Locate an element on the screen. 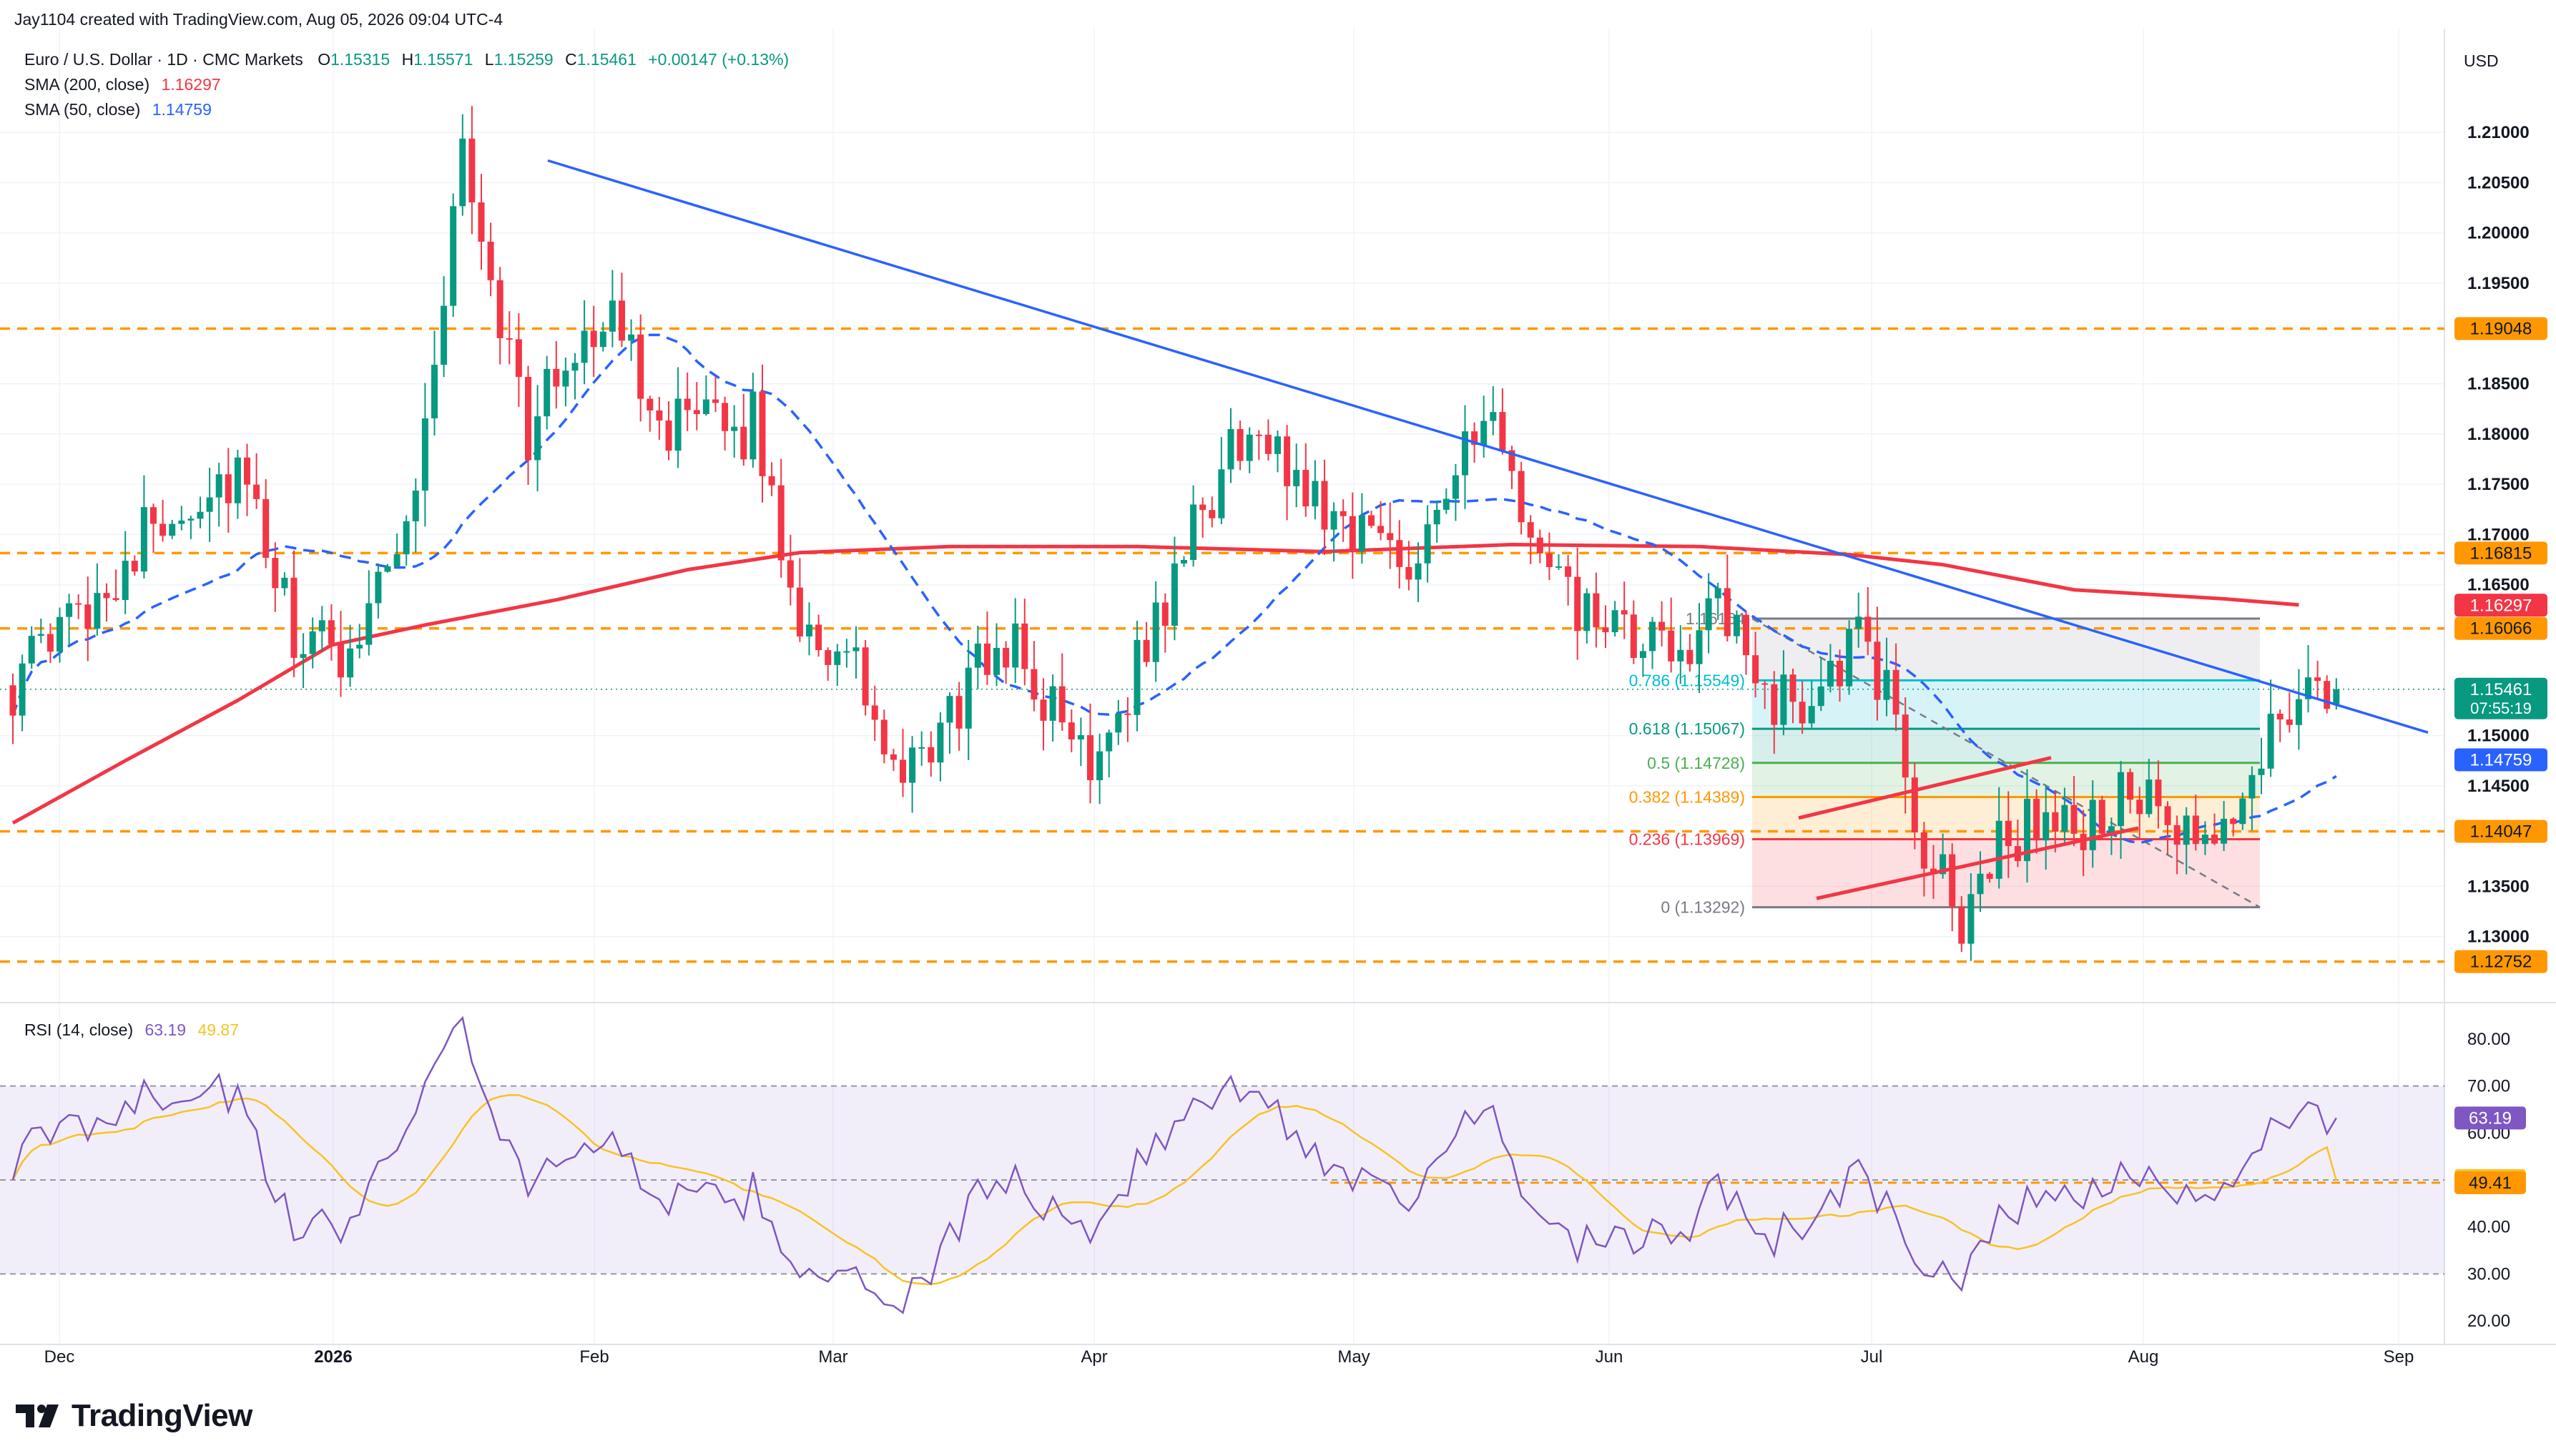  currency-label: USD is located at coordinates (2481, 60).